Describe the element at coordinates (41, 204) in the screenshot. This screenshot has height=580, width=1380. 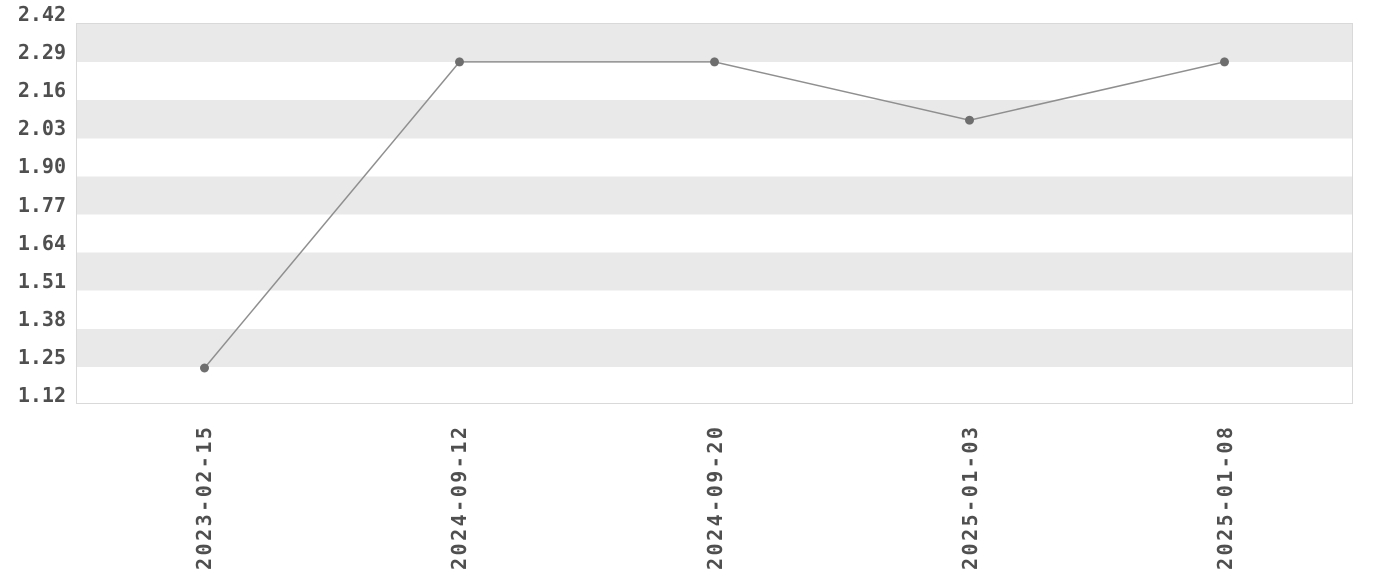
I see `y-axis-tick-label: 1.77` at that location.